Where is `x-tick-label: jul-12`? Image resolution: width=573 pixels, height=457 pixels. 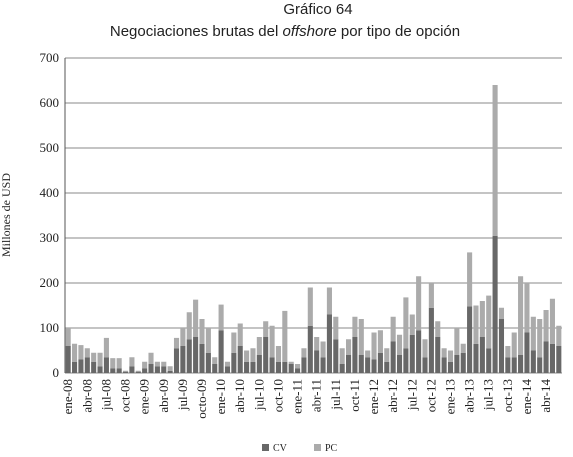
x-tick-label: jul-12 is located at coordinates (411, 395).